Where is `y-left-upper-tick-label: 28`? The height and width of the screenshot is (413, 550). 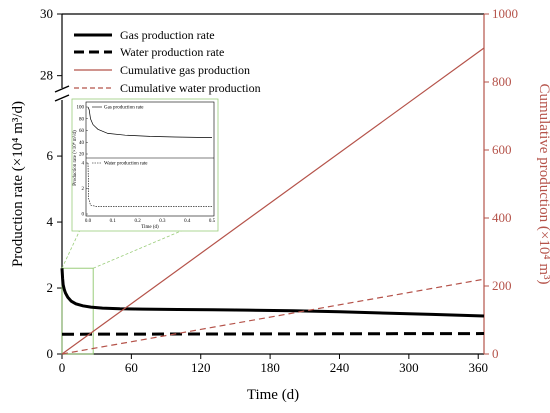 y-left-upper-tick-label: 28 is located at coordinates (46, 75).